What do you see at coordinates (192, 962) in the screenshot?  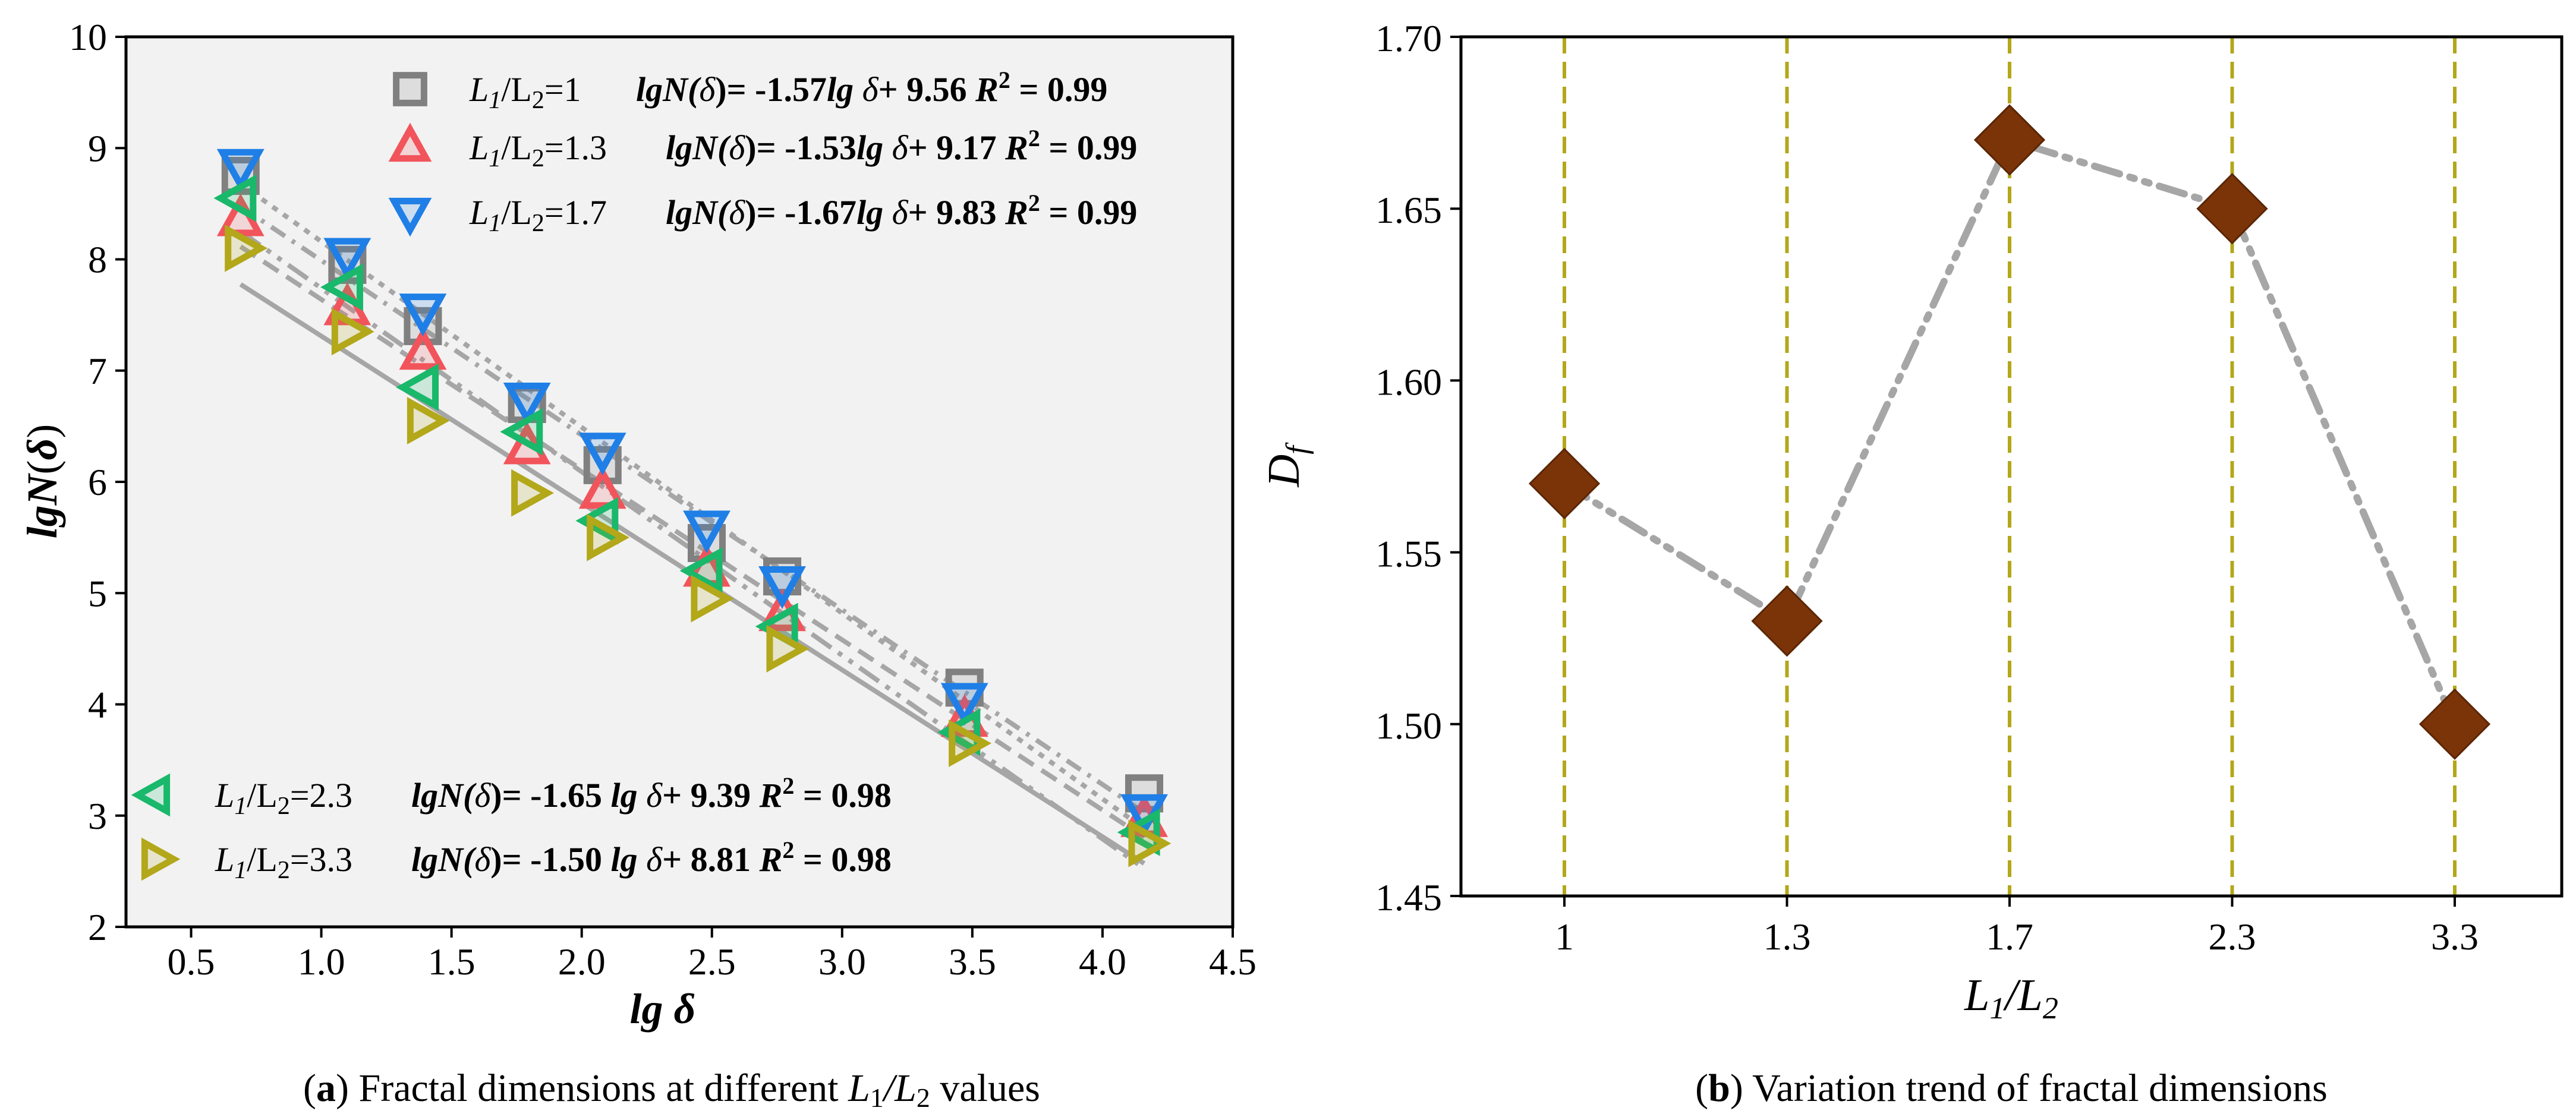 I see `x-tick-label: 0.5` at bounding box center [192, 962].